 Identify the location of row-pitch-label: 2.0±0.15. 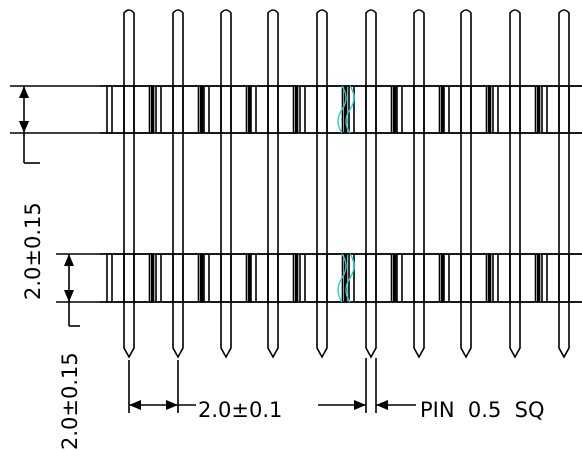
(70, 401).